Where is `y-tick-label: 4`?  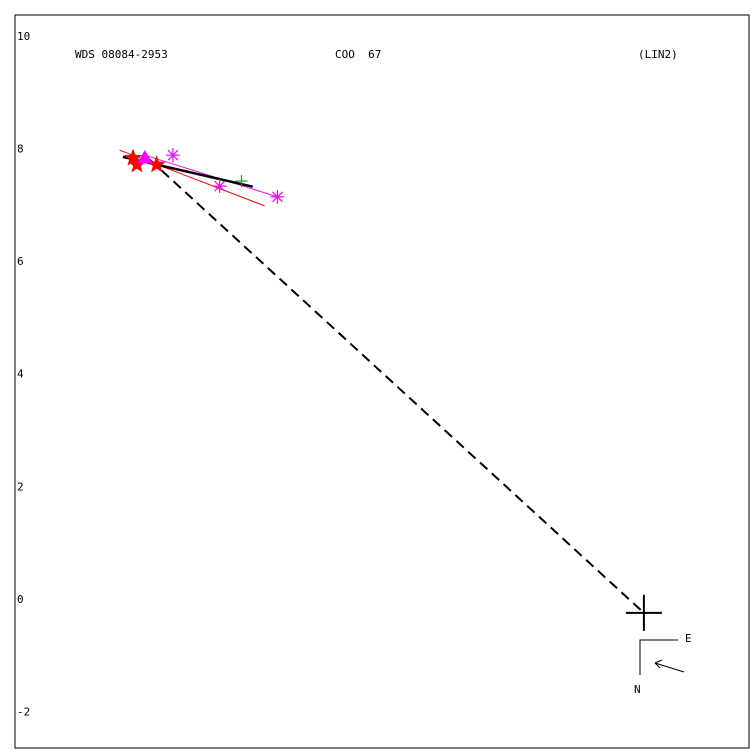
y-tick-label: 4 is located at coordinates (20, 374).